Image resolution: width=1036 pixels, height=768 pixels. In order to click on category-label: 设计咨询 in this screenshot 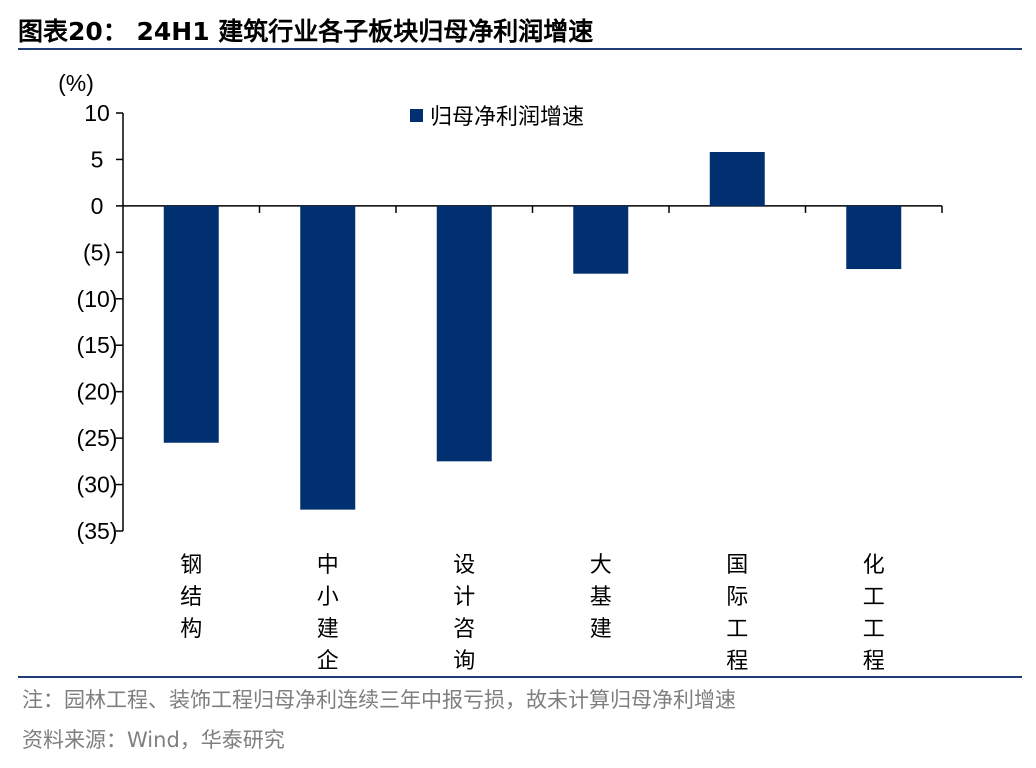, I will do `click(464, 611)`.